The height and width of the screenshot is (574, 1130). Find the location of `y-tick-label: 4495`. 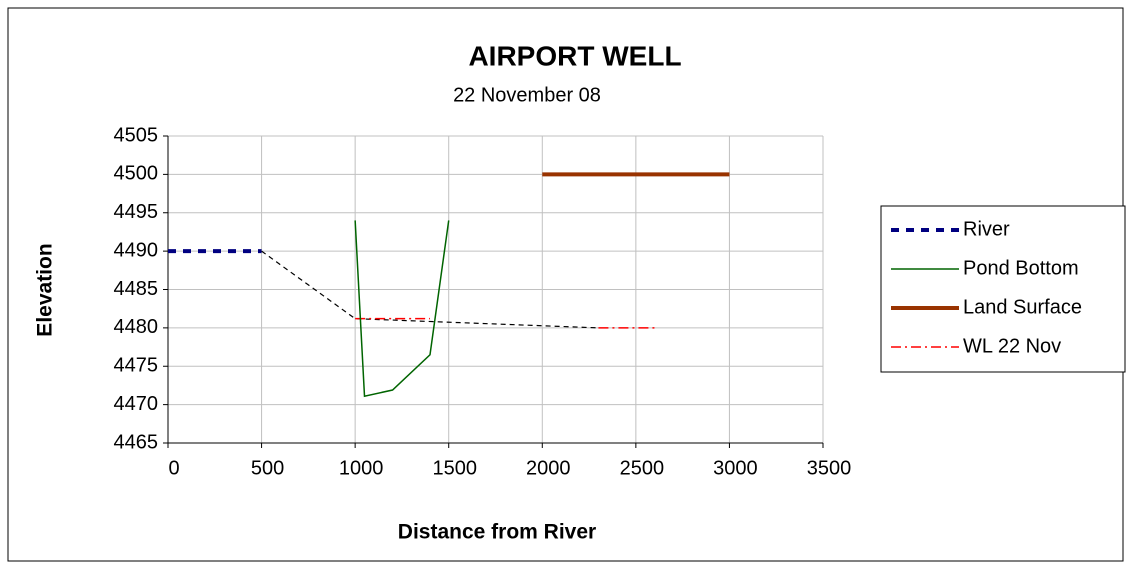

y-tick-label: 4495 is located at coordinates (136, 212).